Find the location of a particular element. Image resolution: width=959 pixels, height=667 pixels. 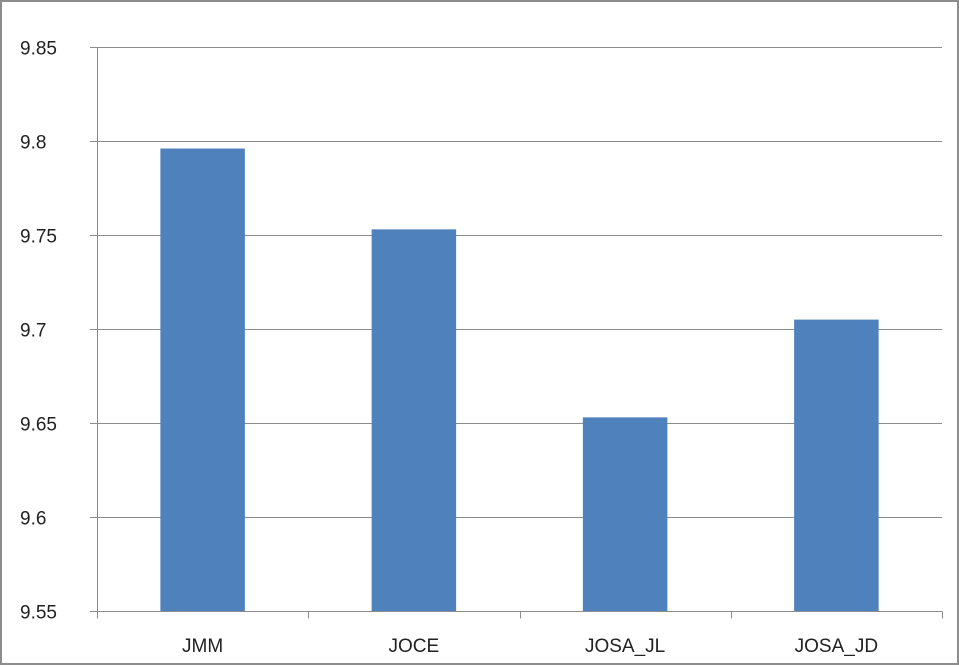

x-tick-label: JOSA_JL is located at coordinates (625, 646).